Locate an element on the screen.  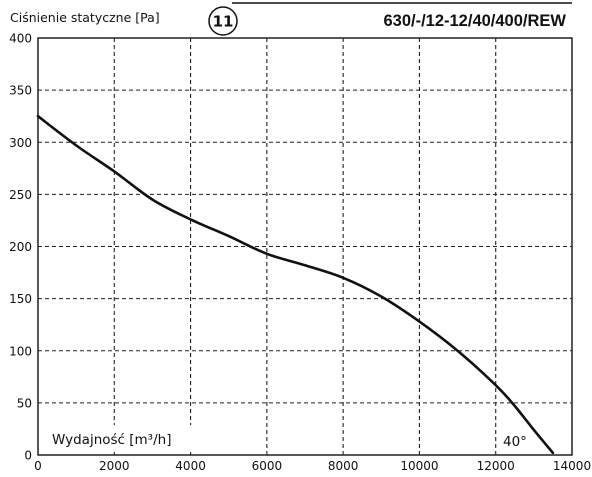
y-tick-label: 0 is located at coordinates (28, 456).